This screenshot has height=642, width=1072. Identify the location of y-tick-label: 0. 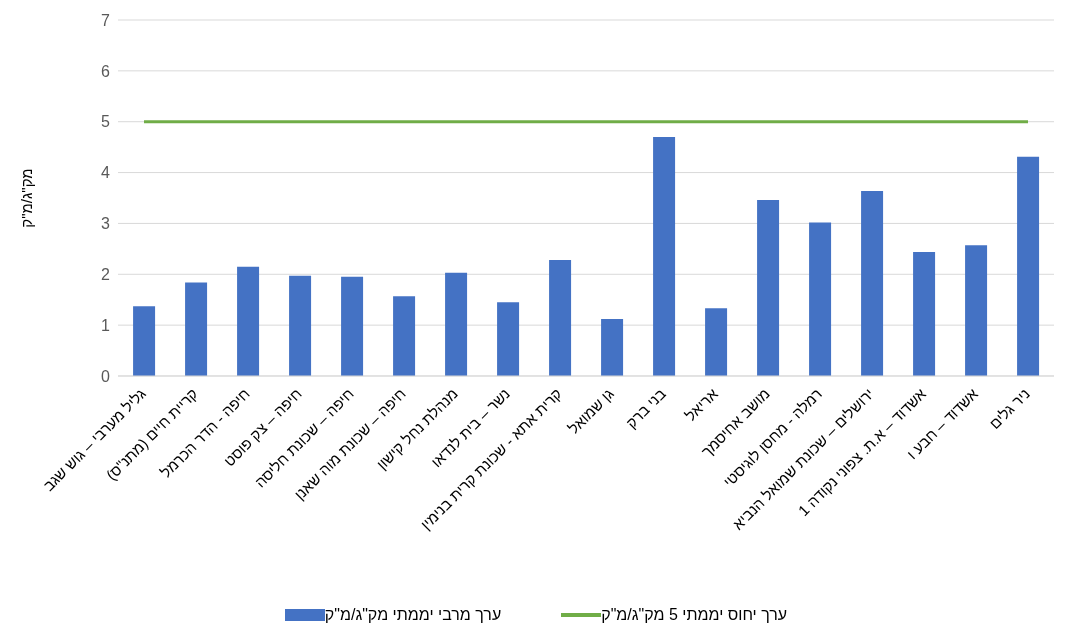
(106, 376).